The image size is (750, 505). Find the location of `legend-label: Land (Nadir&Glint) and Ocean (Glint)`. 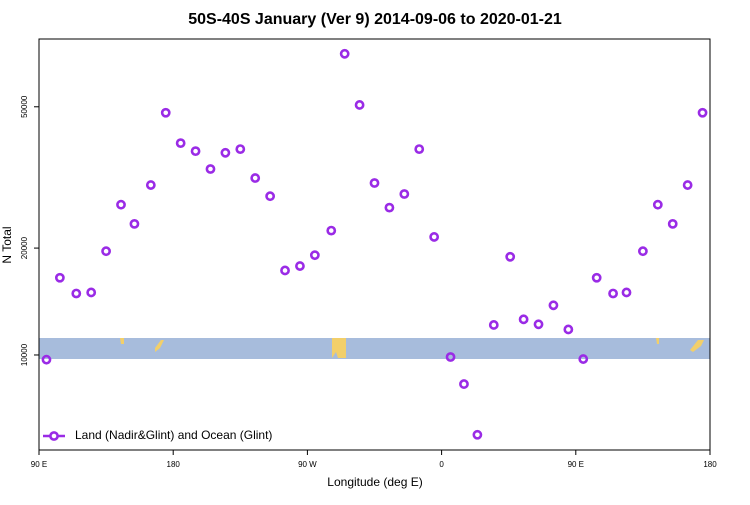

legend-label: Land (Nadir&Glint) and Ocean (Glint) is located at coordinates (173, 435).